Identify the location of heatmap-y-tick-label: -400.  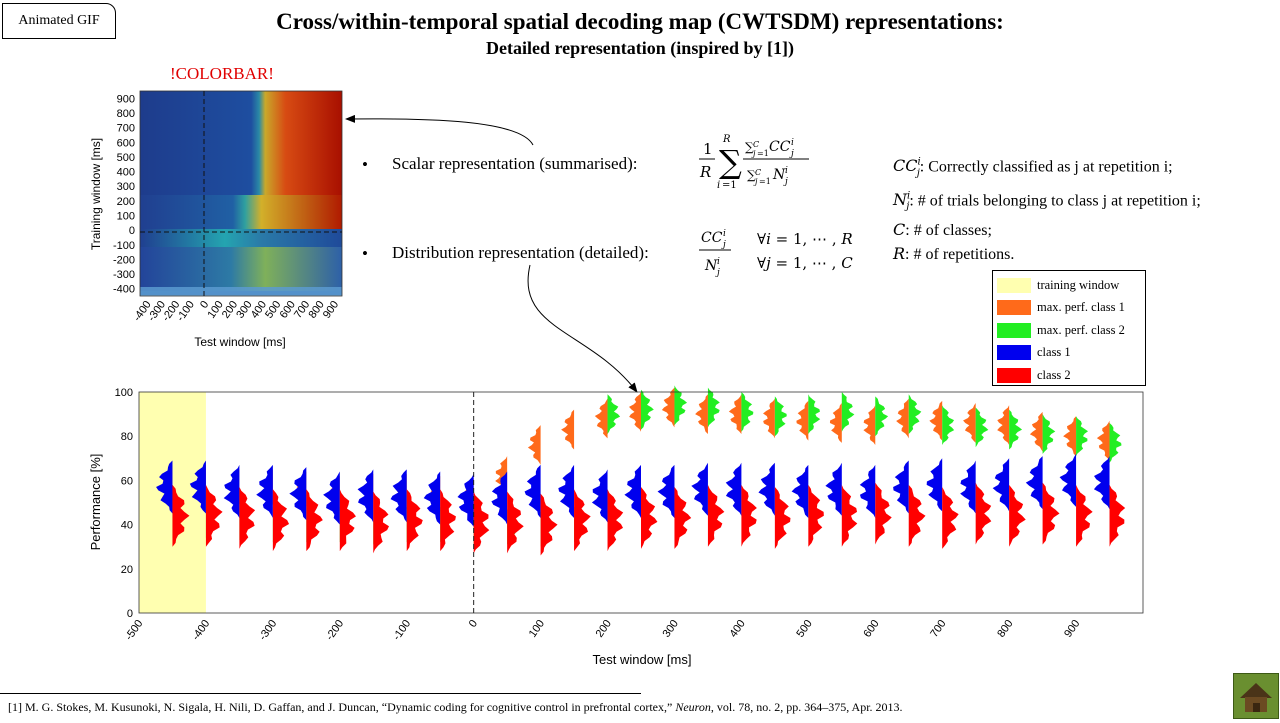
(124, 290).